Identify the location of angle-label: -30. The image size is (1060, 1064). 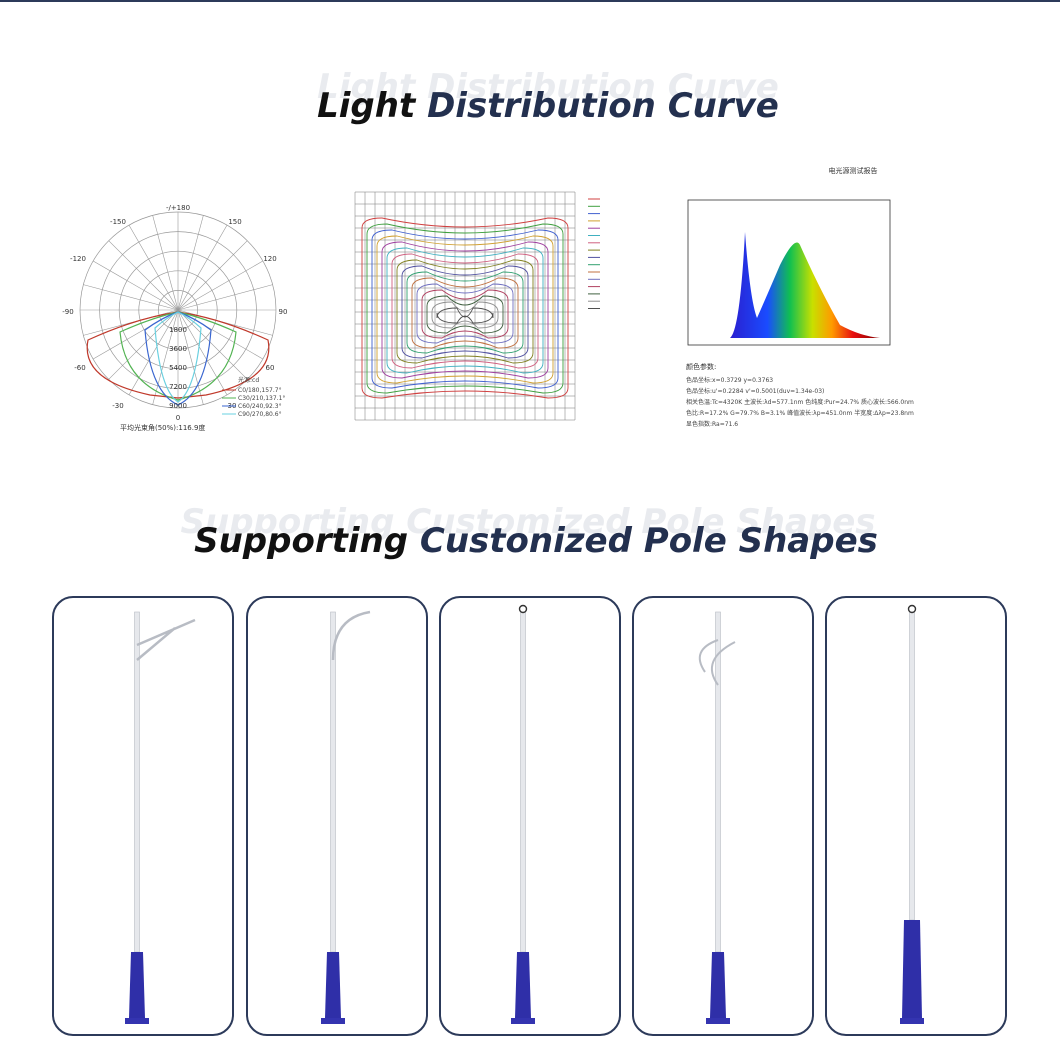
(117, 406).